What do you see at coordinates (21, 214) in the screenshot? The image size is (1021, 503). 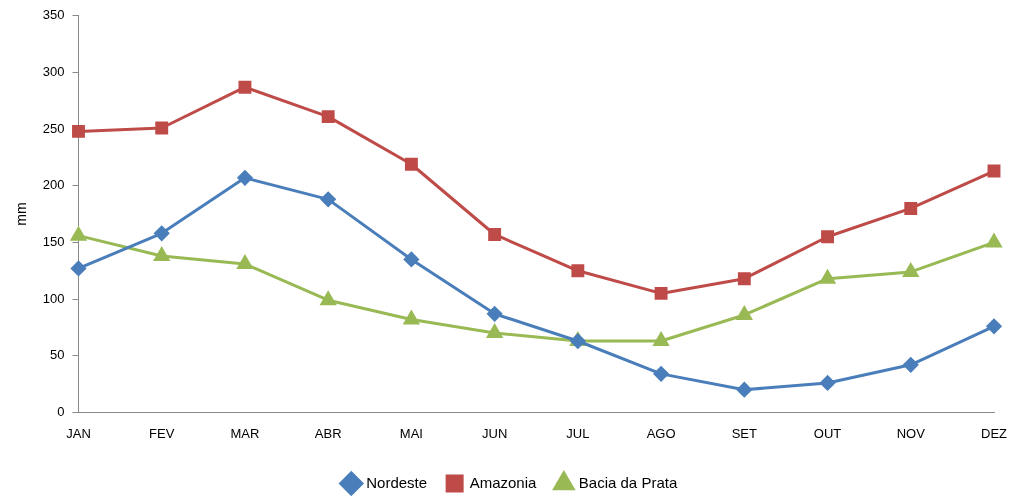 I see `y-axis-title: mm` at bounding box center [21, 214].